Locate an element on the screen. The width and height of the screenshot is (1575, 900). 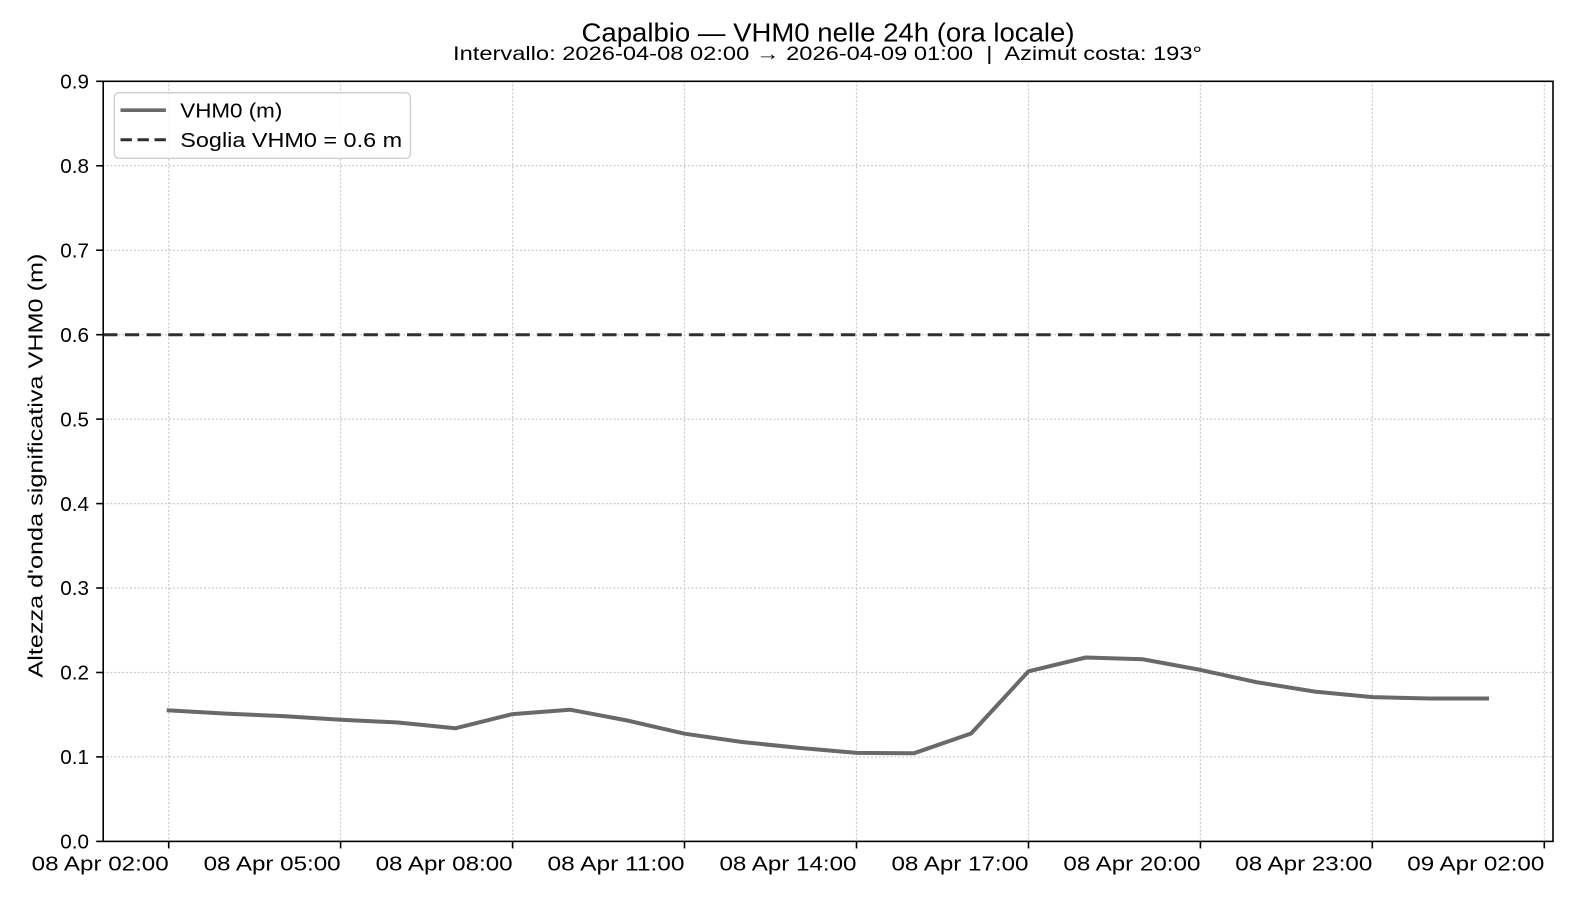
svg-text: 09 Apr 02:00 is located at coordinates (1475, 864).